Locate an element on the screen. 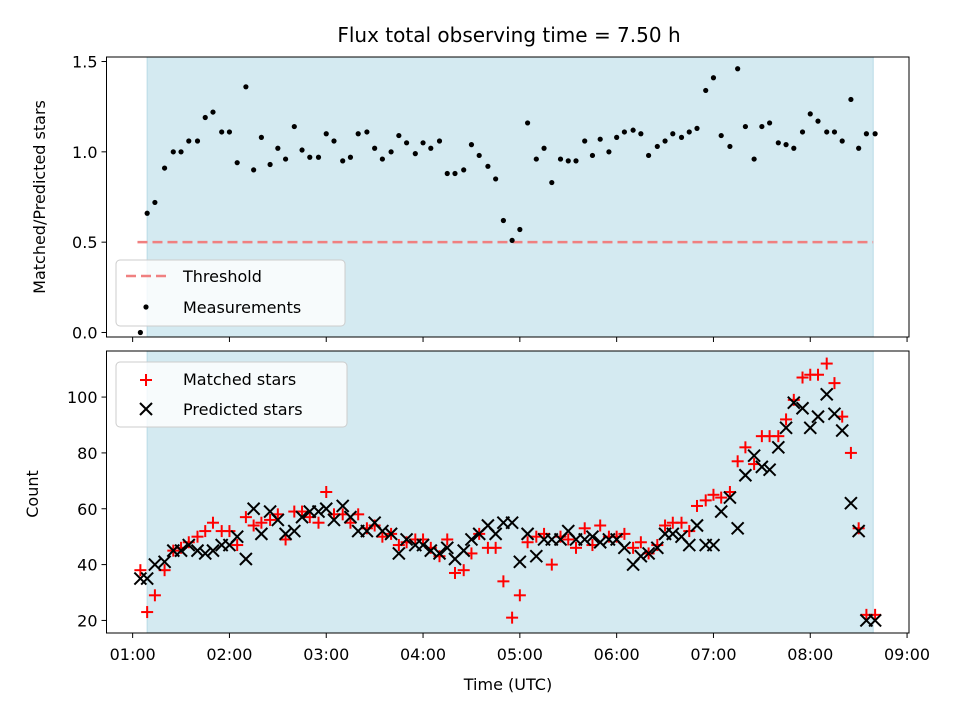 The image size is (960, 720). x-axis-label: Time (UTC) is located at coordinates (507, 684).